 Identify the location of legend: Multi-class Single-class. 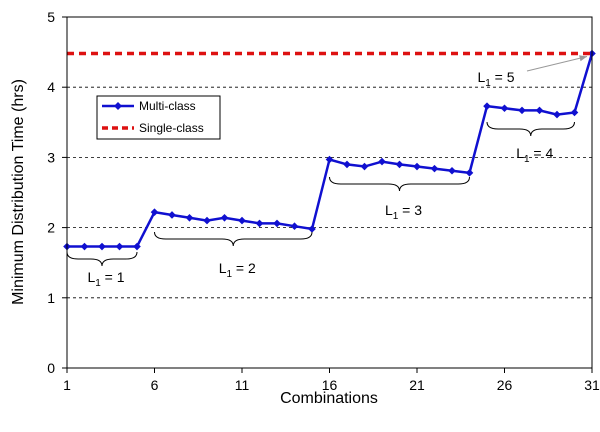
(158, 117).